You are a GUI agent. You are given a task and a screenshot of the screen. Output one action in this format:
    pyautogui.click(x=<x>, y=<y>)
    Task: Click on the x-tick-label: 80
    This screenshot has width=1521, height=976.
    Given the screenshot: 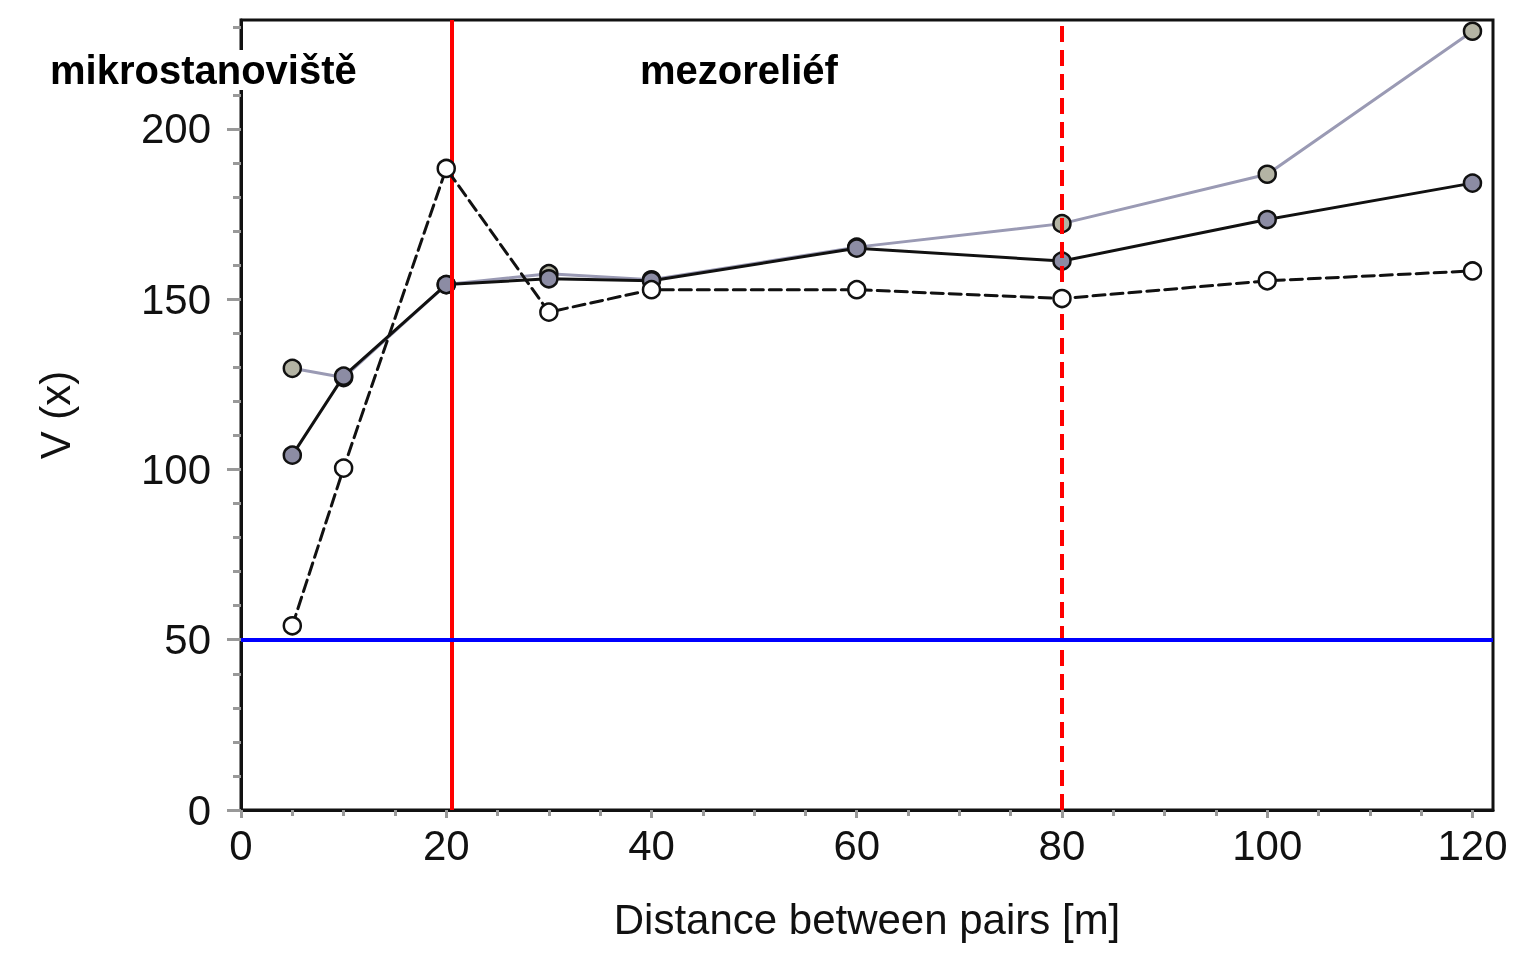 What is the action you would take?
    pyautogui.click(x=1062, y=845)
    